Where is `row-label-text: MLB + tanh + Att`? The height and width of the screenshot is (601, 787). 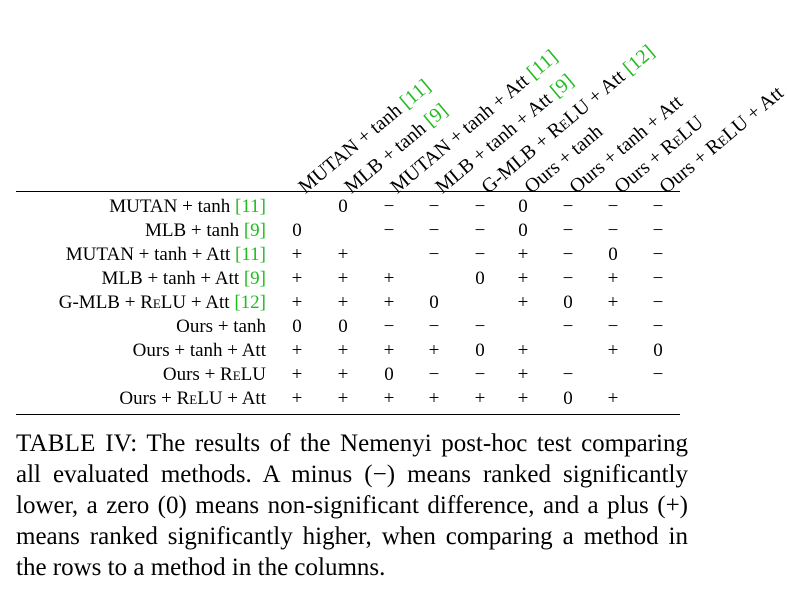 row-label-text: MLB + tanh + Att is located at coordinates (172, 278).